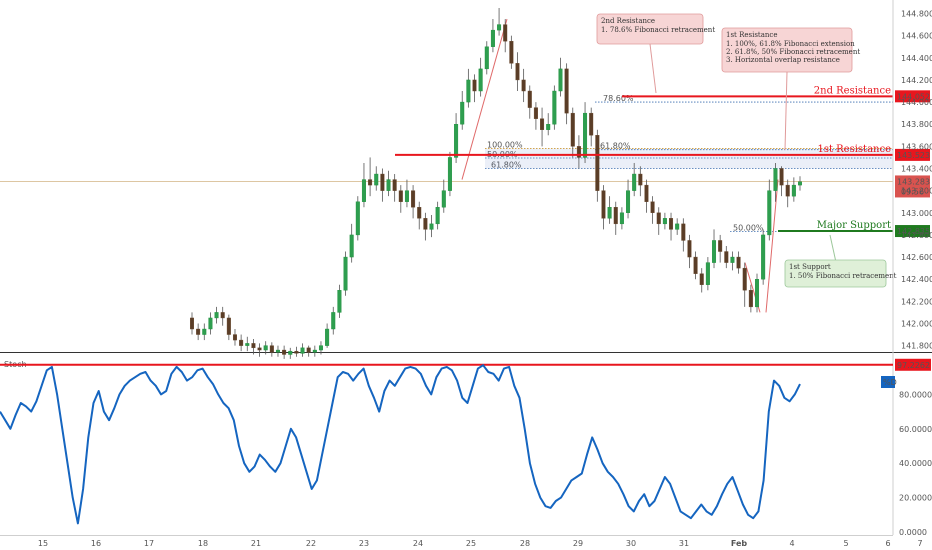 Image resolution: width=932 pixels, height=550 pixels. What do you see at coordinates (915, 429) in the screenshot?
I see `stoch-tick-label: 60.0000` at bounding box center [915, 429].